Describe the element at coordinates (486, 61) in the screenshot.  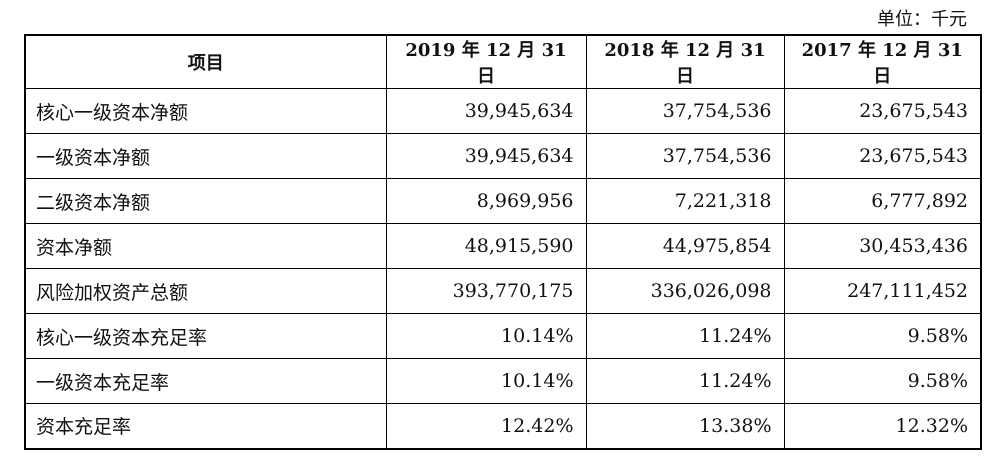
I see `header-2019: 2019 年 12 月 31 日` at that location.